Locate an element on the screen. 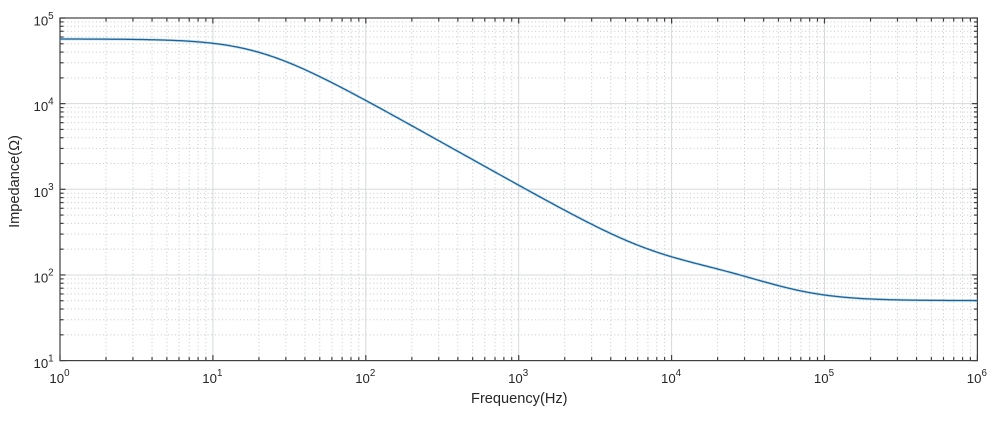  svg-text: Impedance(Ω) is located at coordinates (15, 181).